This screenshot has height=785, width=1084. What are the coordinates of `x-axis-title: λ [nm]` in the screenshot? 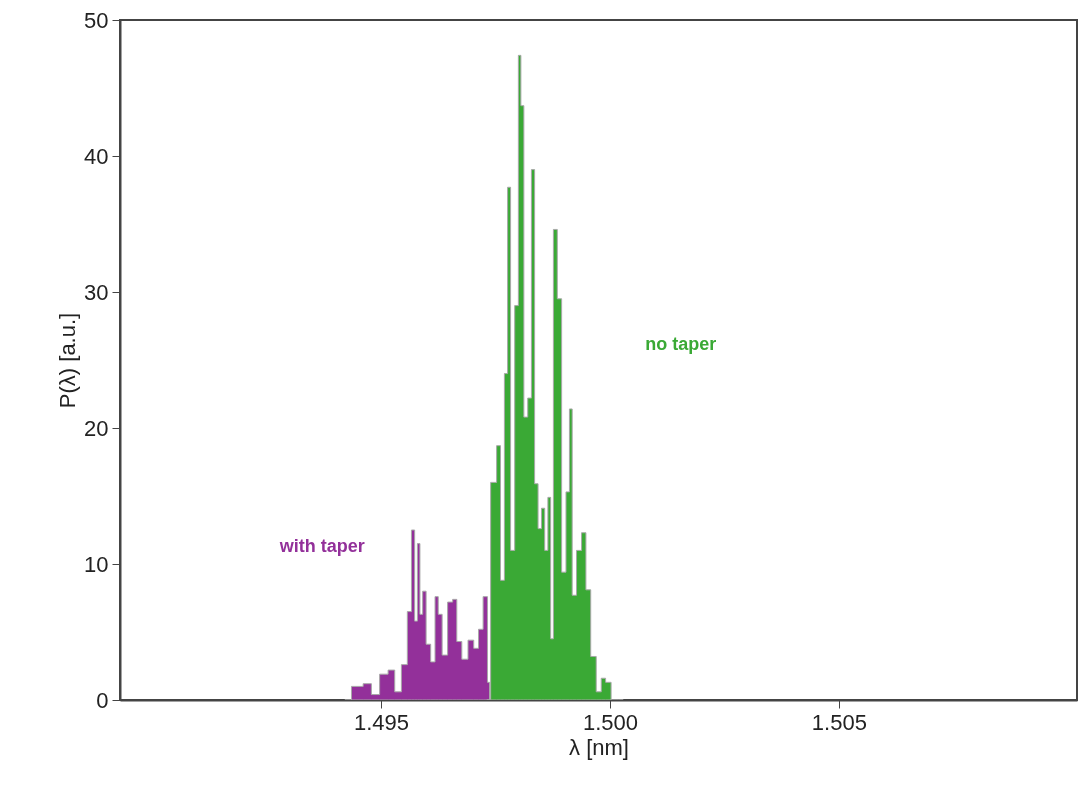 It's located at (599, 747).